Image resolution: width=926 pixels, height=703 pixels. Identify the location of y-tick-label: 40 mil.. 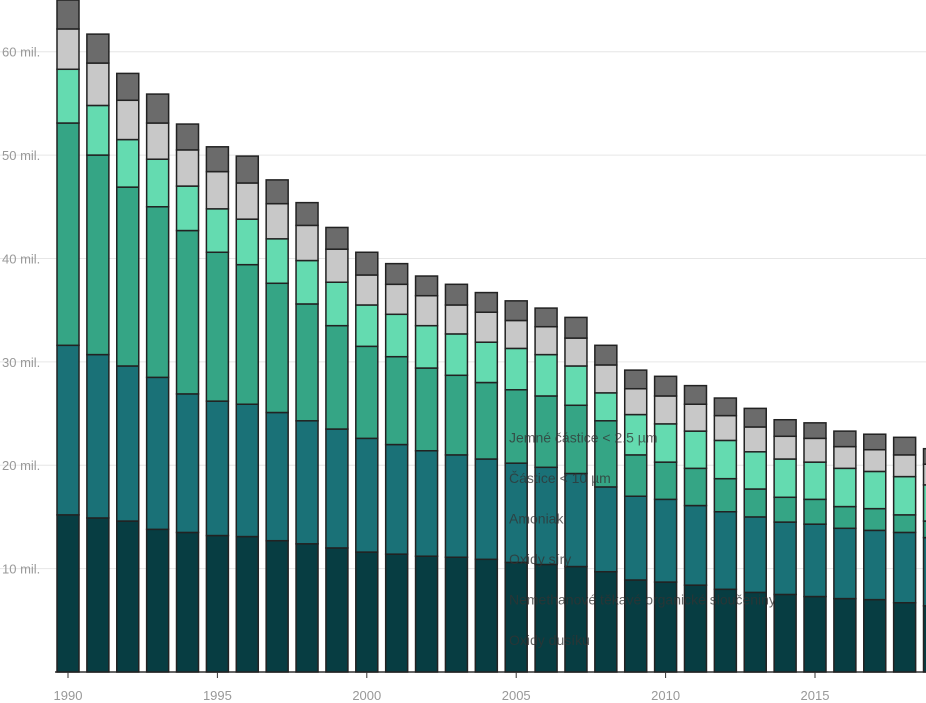
(21, 258).